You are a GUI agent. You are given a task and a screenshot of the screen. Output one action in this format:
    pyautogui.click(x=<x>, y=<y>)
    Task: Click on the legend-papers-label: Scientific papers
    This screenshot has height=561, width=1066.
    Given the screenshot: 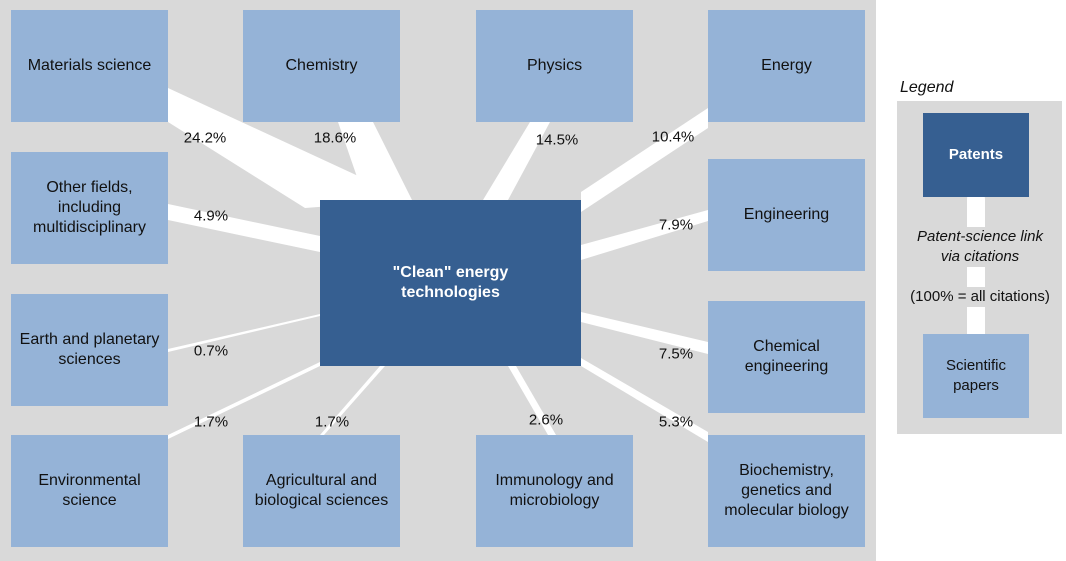 What is the action you would take?
    pyautogui.click(x=976, y=375)
    